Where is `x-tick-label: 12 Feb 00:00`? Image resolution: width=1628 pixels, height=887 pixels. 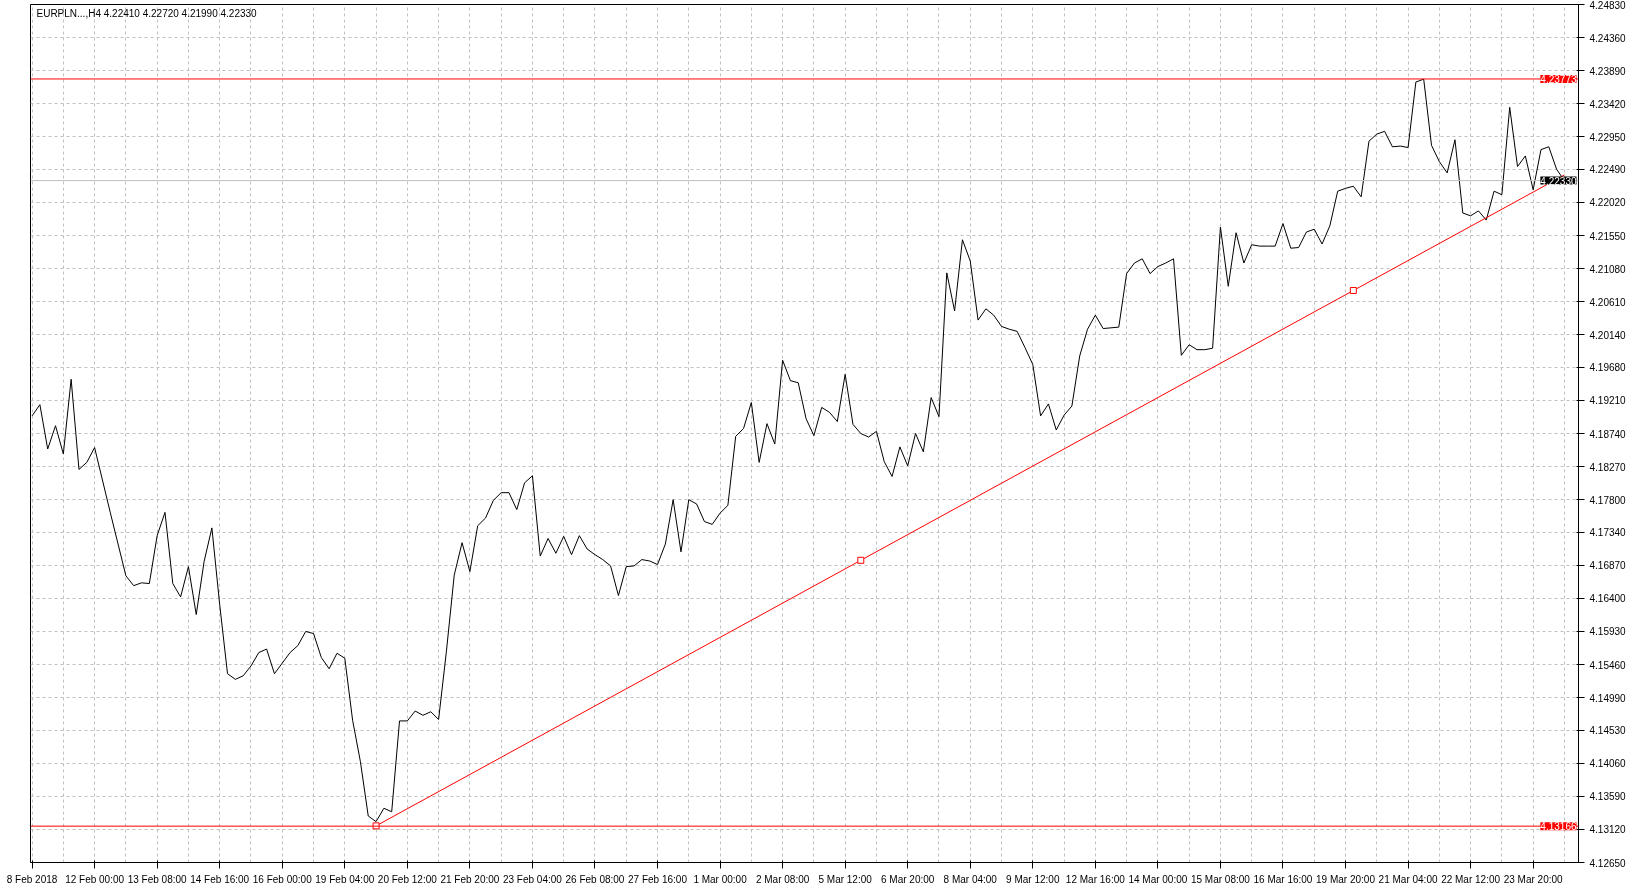 x-tick-label: 12 Feb 00:00 is located at coordinates (95, 879).